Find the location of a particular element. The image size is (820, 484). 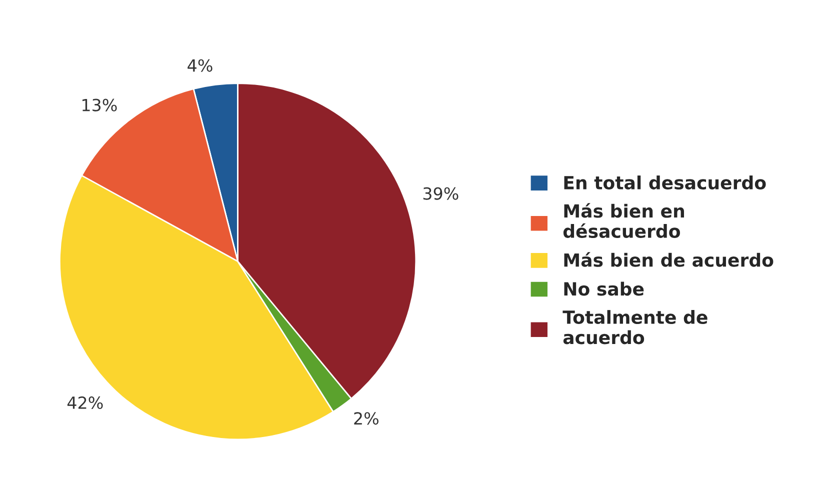

legend-label: Totalmente de acuerdo is located at coordinates (635, 327).